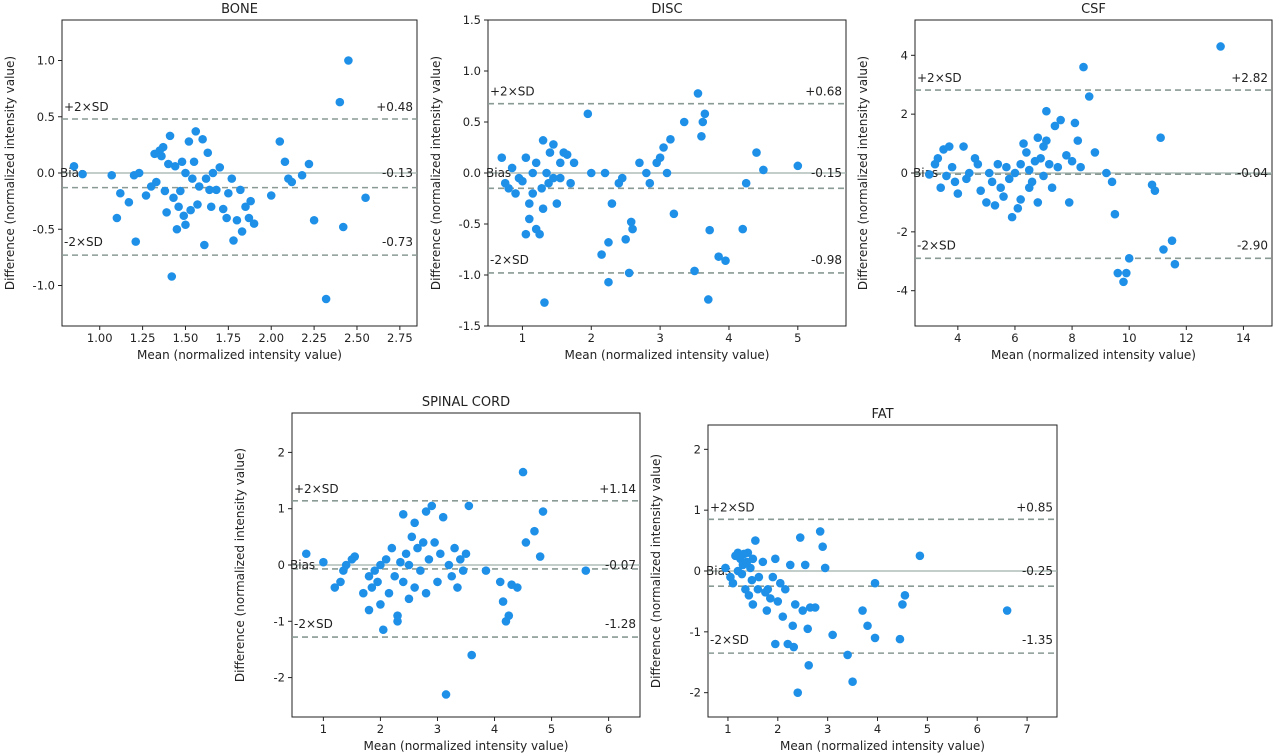 The height and width of the screenshot is (754, 1280). Describe the element at coordinates (1093, 9) in the screenshot. I see `csf-title: CSF` at that location.